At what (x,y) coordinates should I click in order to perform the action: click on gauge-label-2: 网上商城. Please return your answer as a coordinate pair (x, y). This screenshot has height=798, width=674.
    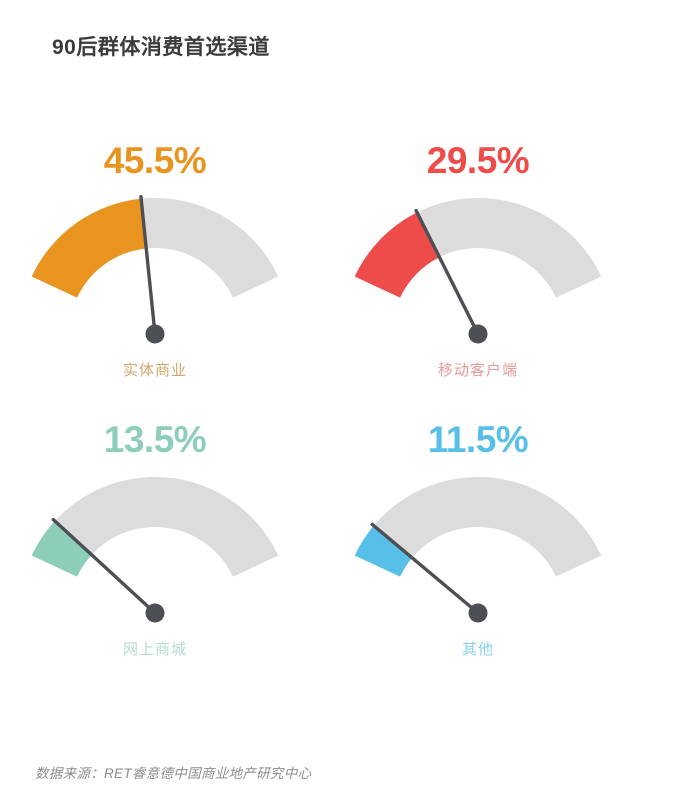
    Looking at the image, I should click on (154, 649).